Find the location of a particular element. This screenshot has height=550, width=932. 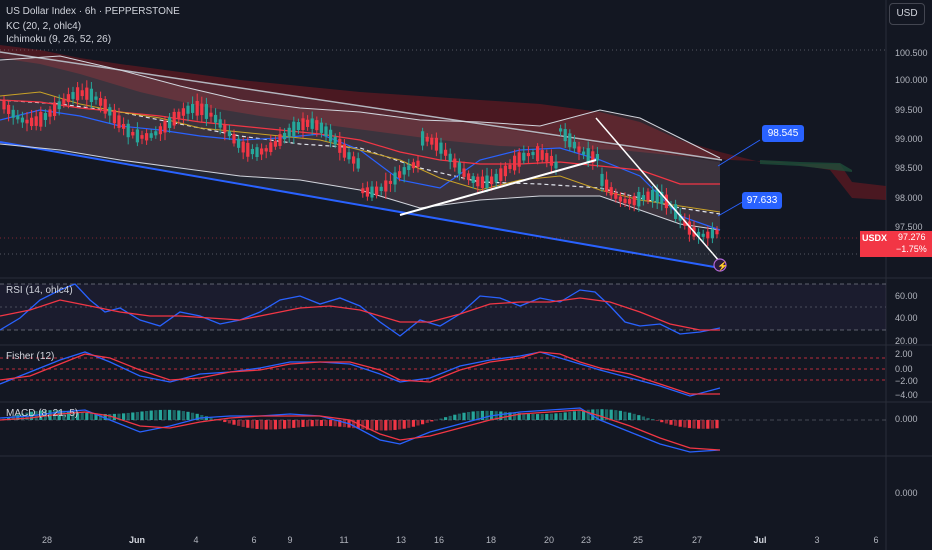

fisher-legend: Fisher (12) is located at coordinates (30, 356).